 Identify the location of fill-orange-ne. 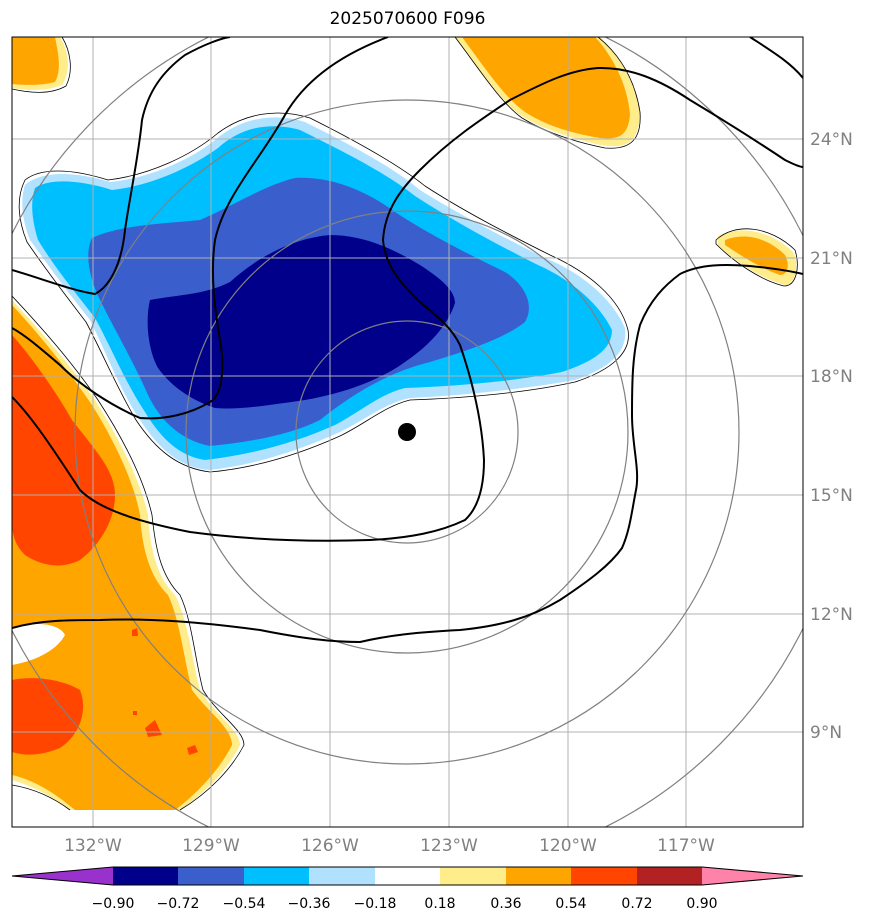
(546, 88).